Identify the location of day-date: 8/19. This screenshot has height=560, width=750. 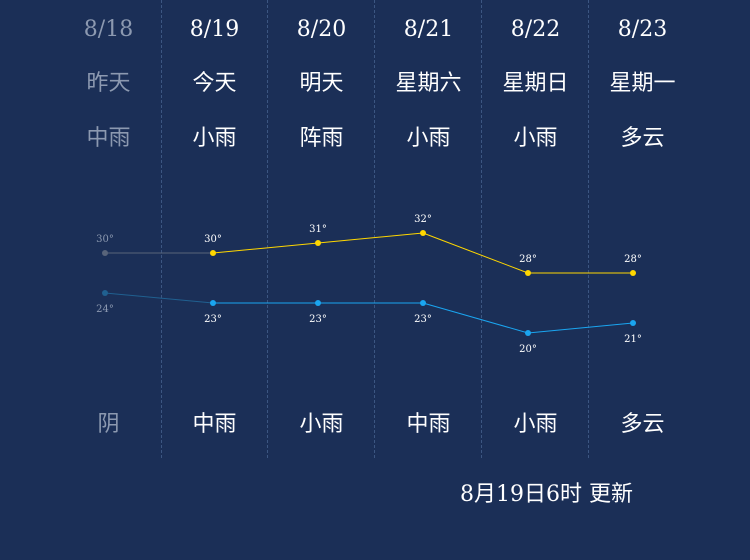
(214, 29).